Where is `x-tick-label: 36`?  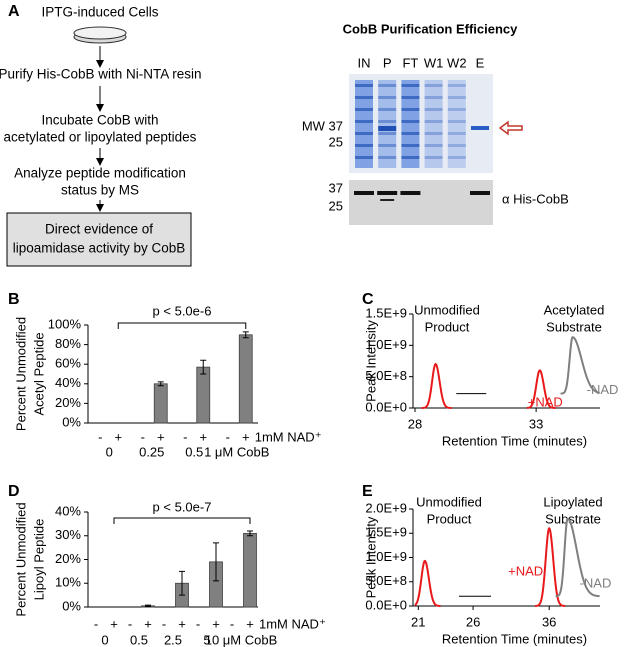
x-tick-label: 36 is located at coordinates (549, 621).